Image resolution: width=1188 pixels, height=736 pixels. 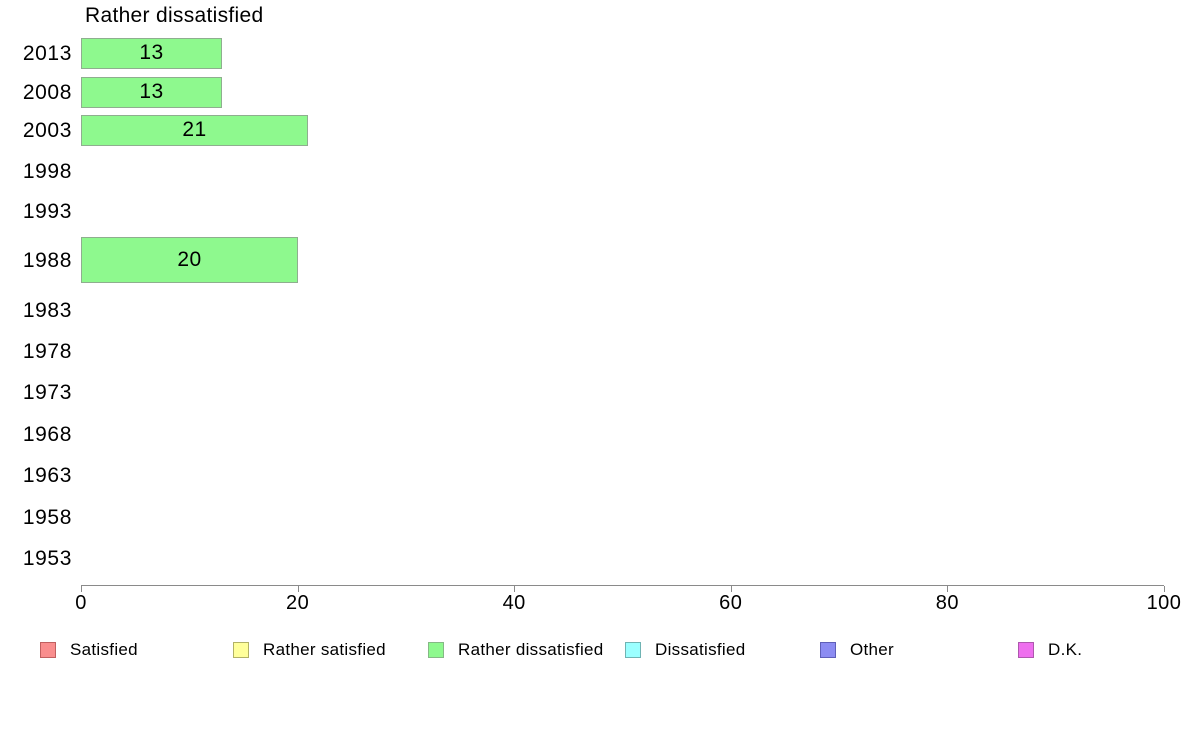 What do you see at coordinates (700, 649) in the screenshot?
I see `legend-label: Dissatisfied` at bounding box center [700, 649].